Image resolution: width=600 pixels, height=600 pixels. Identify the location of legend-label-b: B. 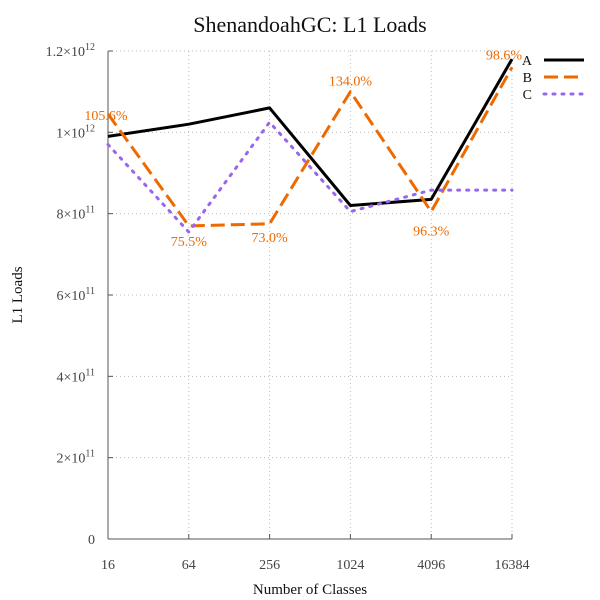
(527, 78).